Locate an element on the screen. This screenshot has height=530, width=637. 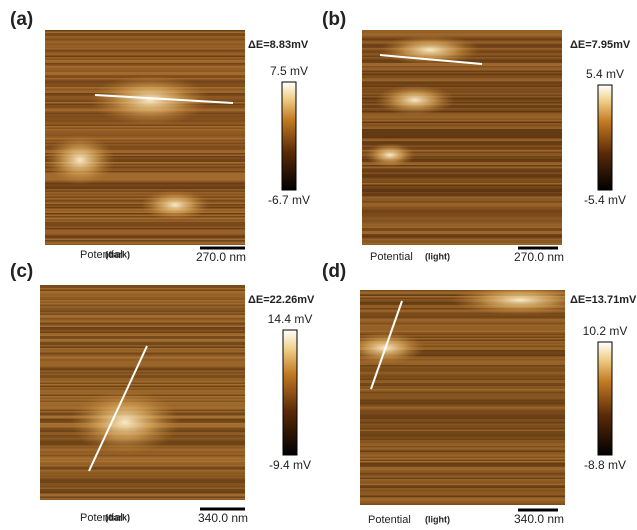
image-base is located at coordinates (462, 137).